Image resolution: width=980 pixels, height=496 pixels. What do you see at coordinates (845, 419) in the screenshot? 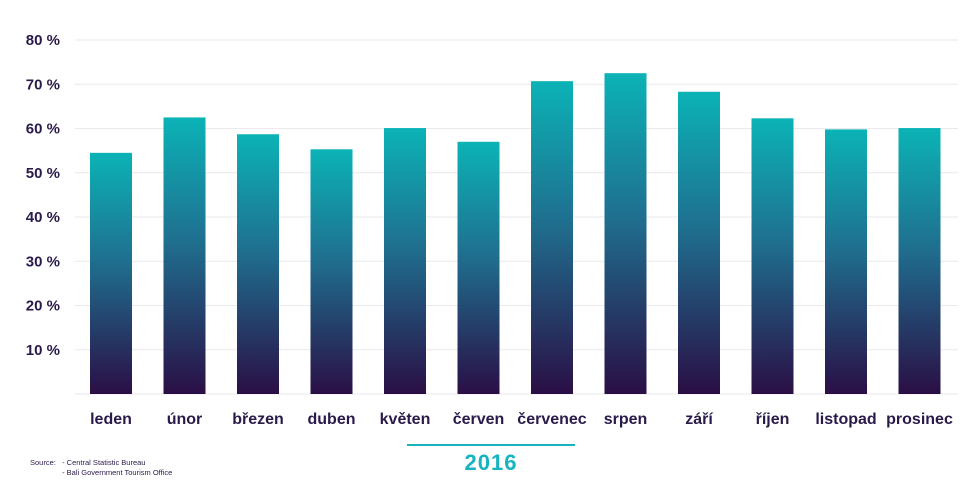
I see `x-category-label: listopad` at bounding box center [845, 419].